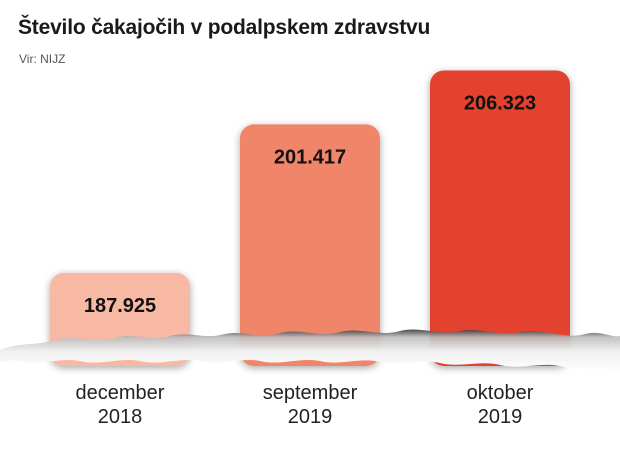 Image resolution: width=620 pixels, height=450 pixels. I want to click on category-label-1-0: september, so click(310, 393).